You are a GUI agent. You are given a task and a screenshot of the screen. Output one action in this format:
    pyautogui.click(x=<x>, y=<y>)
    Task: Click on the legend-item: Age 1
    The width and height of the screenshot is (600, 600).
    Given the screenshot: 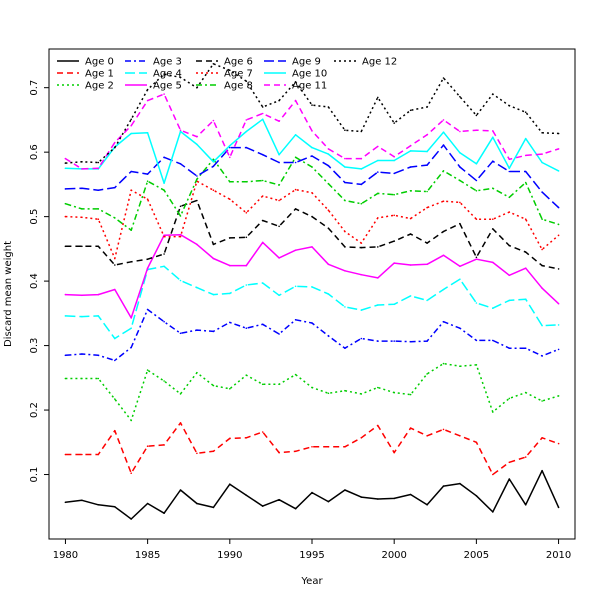 What is the action you would take?
    pyautogui.click(x=85, y=74)
    